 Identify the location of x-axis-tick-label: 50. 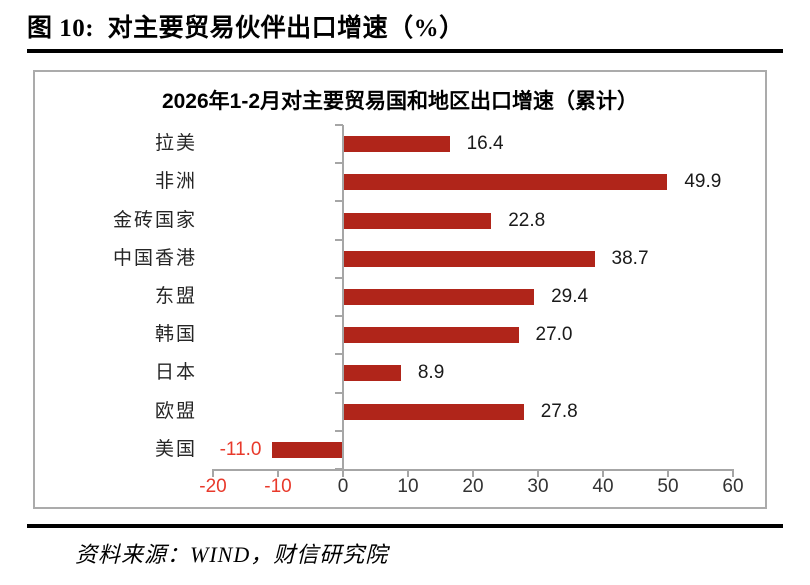
(668, 486).